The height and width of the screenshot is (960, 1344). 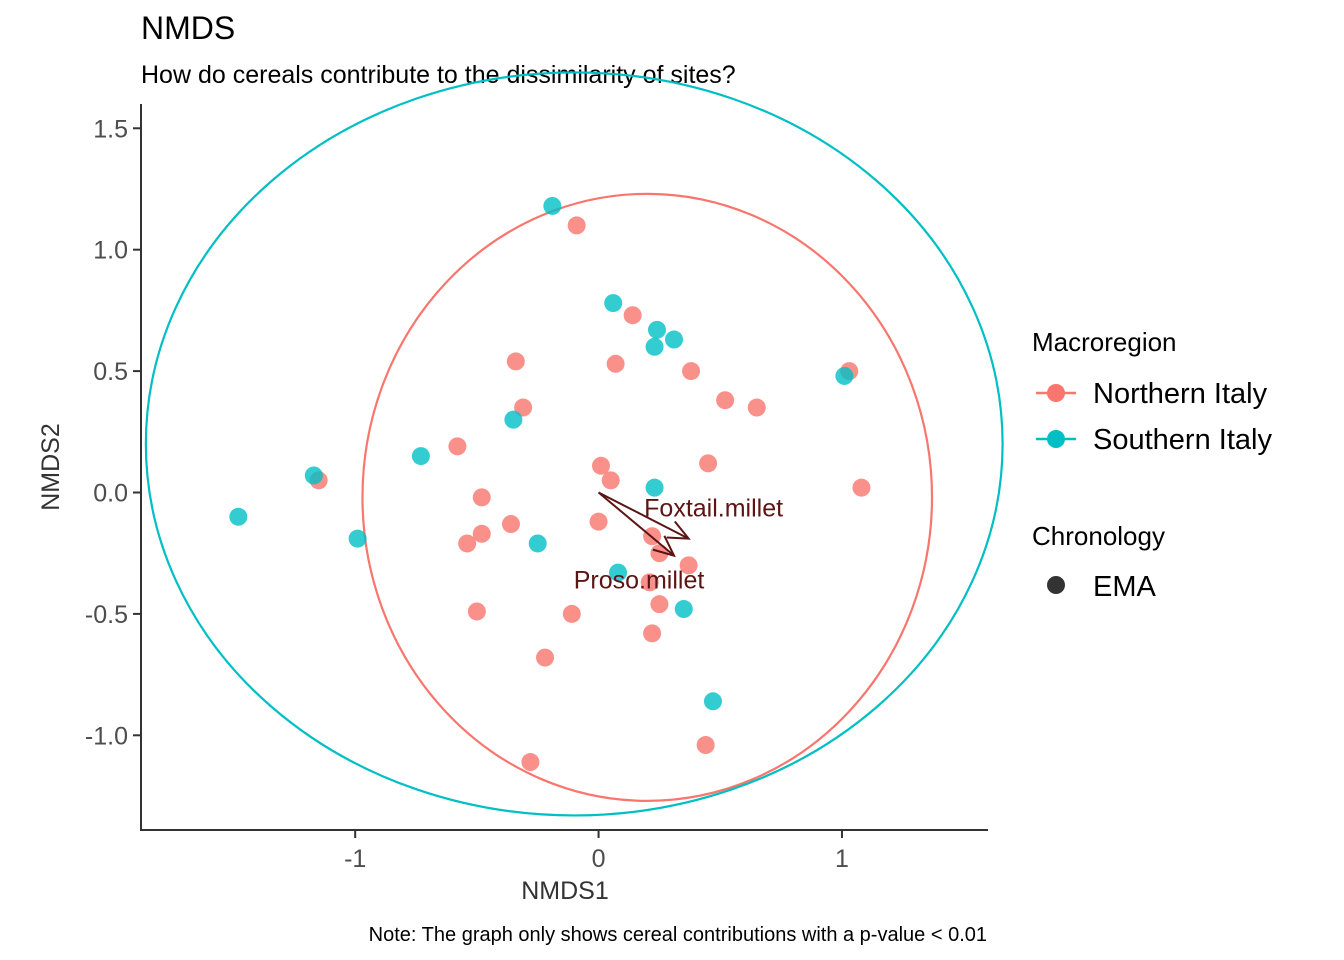 I want to click on y-tick-label: 1.0, so click(x=110, y=251).